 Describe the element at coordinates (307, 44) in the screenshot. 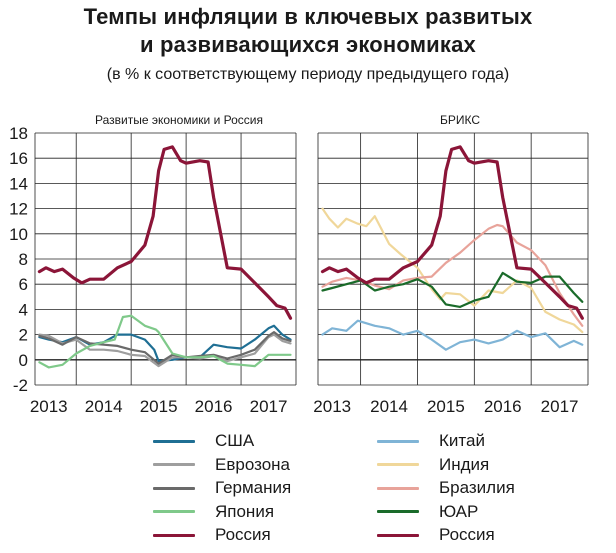

I see `chart-title-line2: и развивающихся экономиках` at that location.